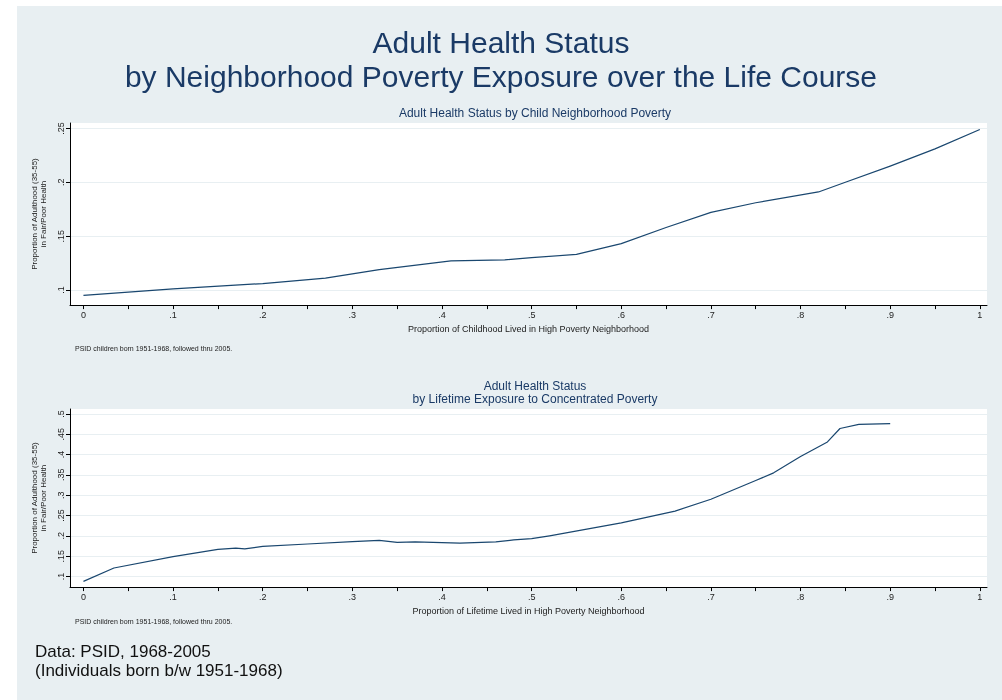 The height and width of the screenshot is (700, 1002). Describe the element at coordinates (535, 112) in the screenshot. I see `chart-subtitle: Adult Health Status by Child Neighborhood Poverty` at that location.